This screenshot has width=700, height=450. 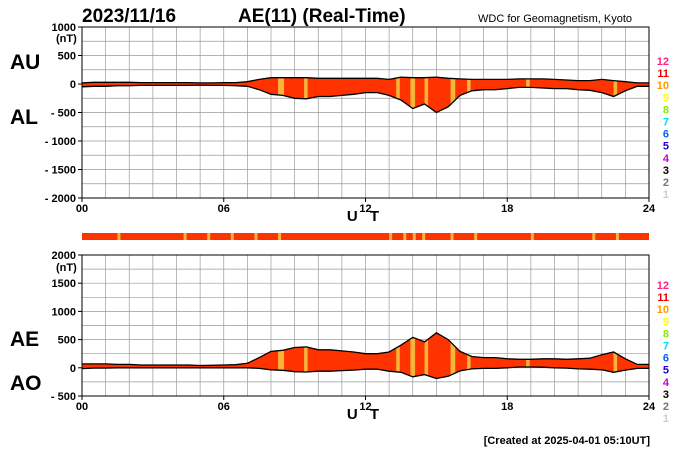 I want to click on au-al-unit: (nT), so click(x=66, y=39).